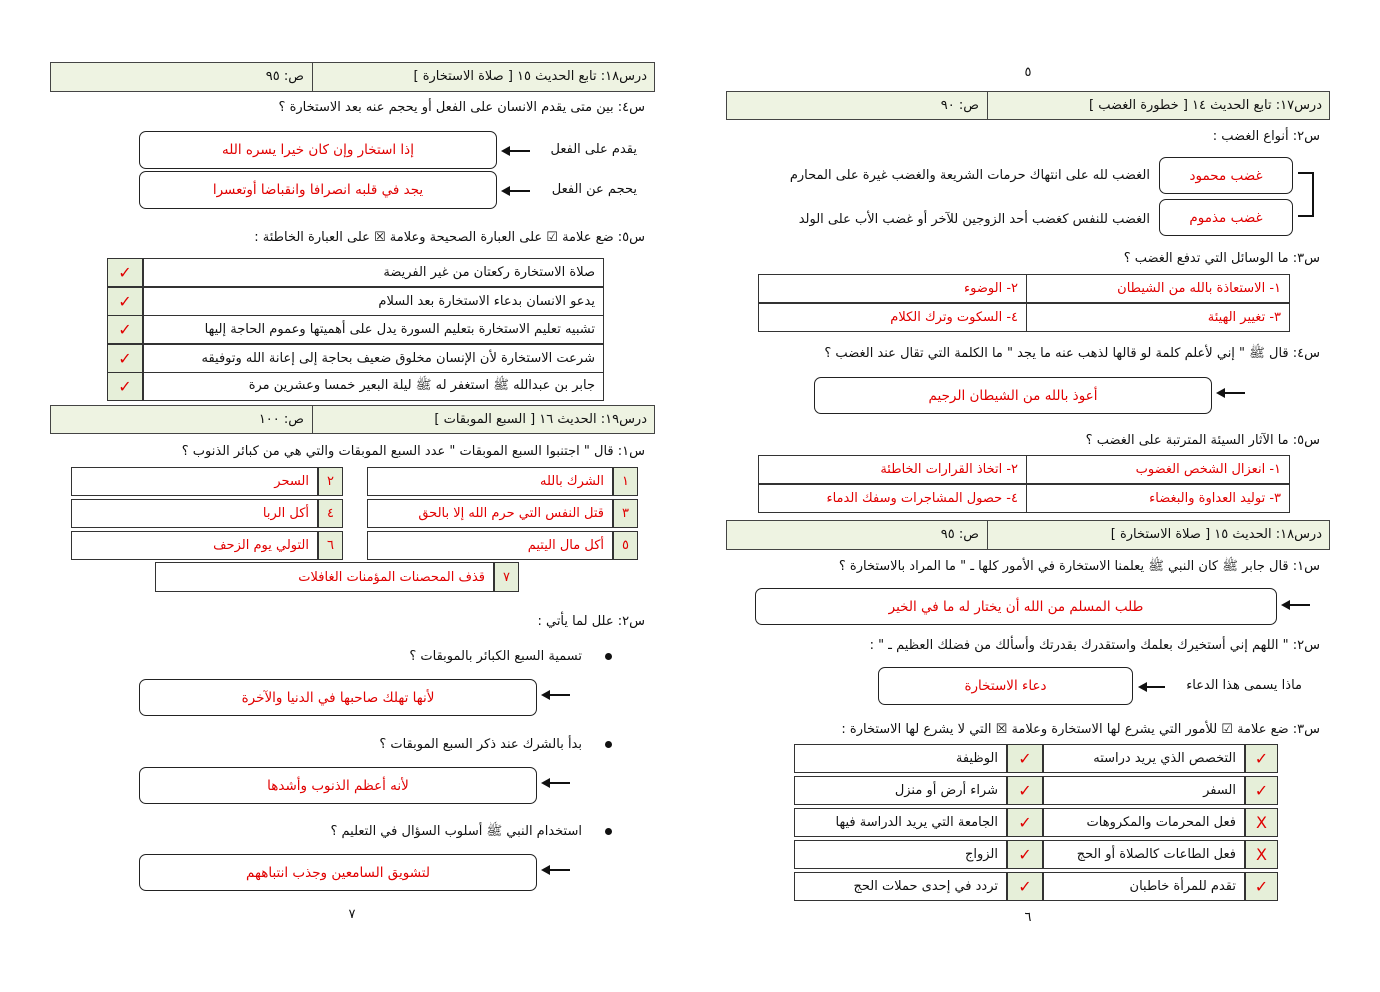 Image resolution: width=1380 pixels, height=992 pixels. What do you see at coordinates (1261, 854) in the screenshot?
I see `check-mark: X` at bounding box center [1261, 854].